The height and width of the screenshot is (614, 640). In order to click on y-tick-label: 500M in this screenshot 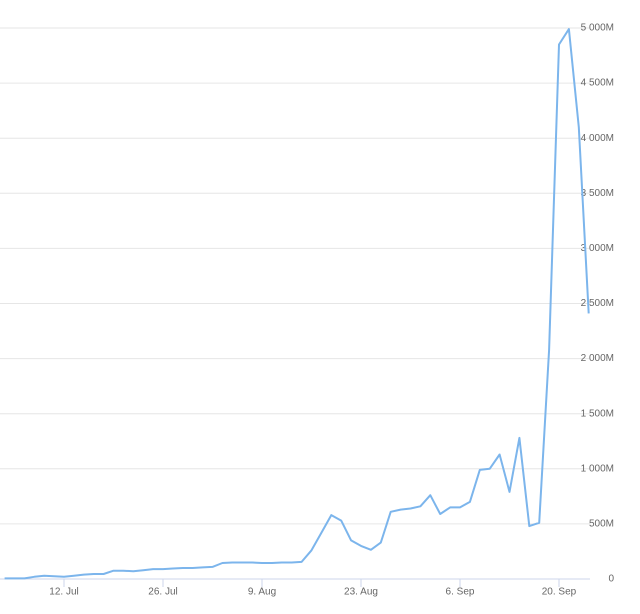, I will do `click(601, 524)`.